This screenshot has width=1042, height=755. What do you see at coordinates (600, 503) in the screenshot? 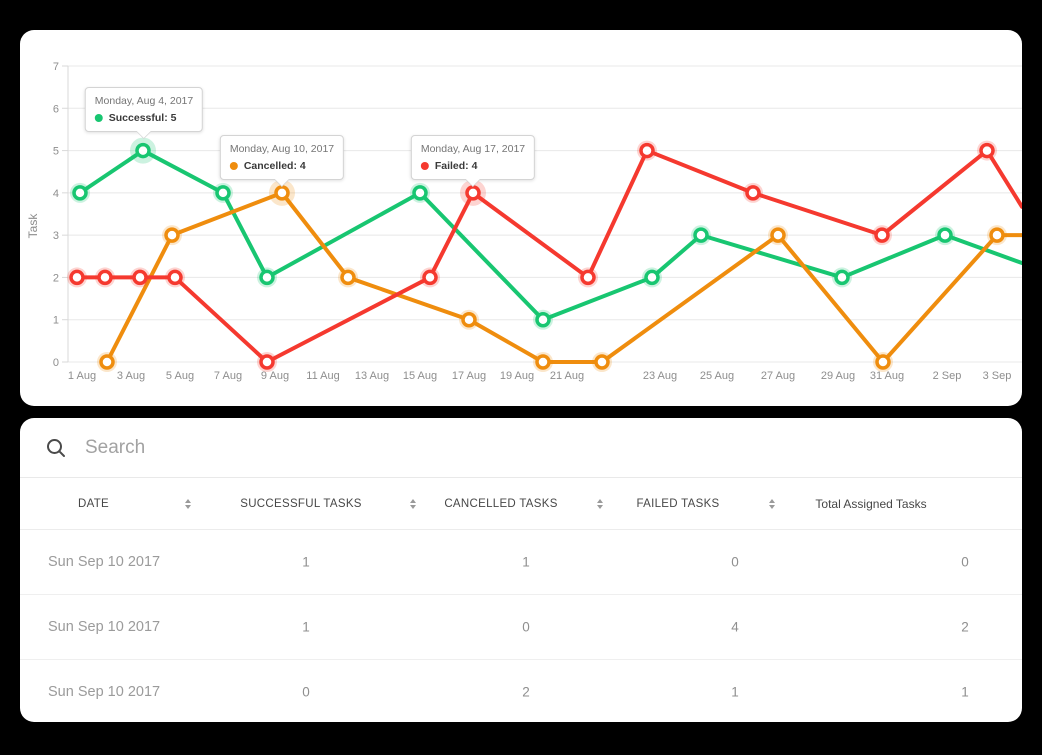
I see `sort-icon-cancelled-tasks` at bounding box center [600, 503].